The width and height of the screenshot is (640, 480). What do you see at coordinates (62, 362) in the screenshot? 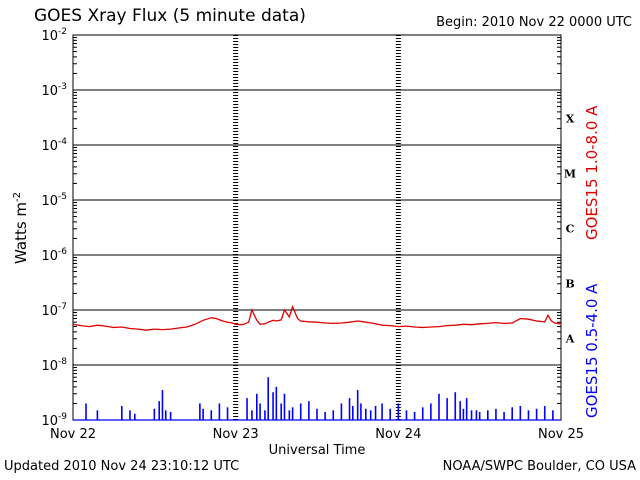
I see `y-tick-exponent: -8` at bounding box center [62, 362].